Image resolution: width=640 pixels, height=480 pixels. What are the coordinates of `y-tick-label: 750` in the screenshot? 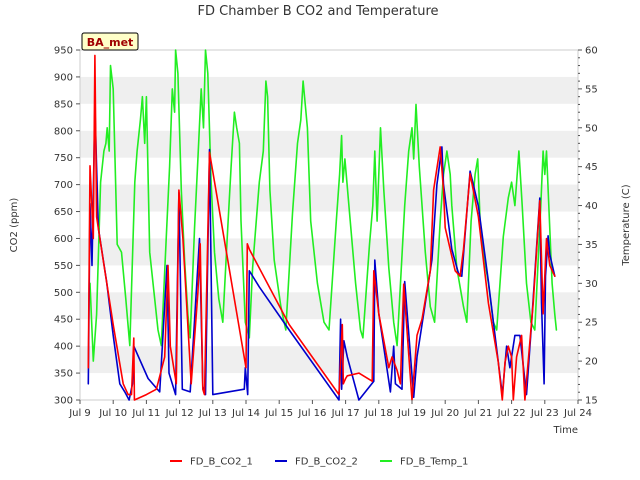 It's located at (63, 158).